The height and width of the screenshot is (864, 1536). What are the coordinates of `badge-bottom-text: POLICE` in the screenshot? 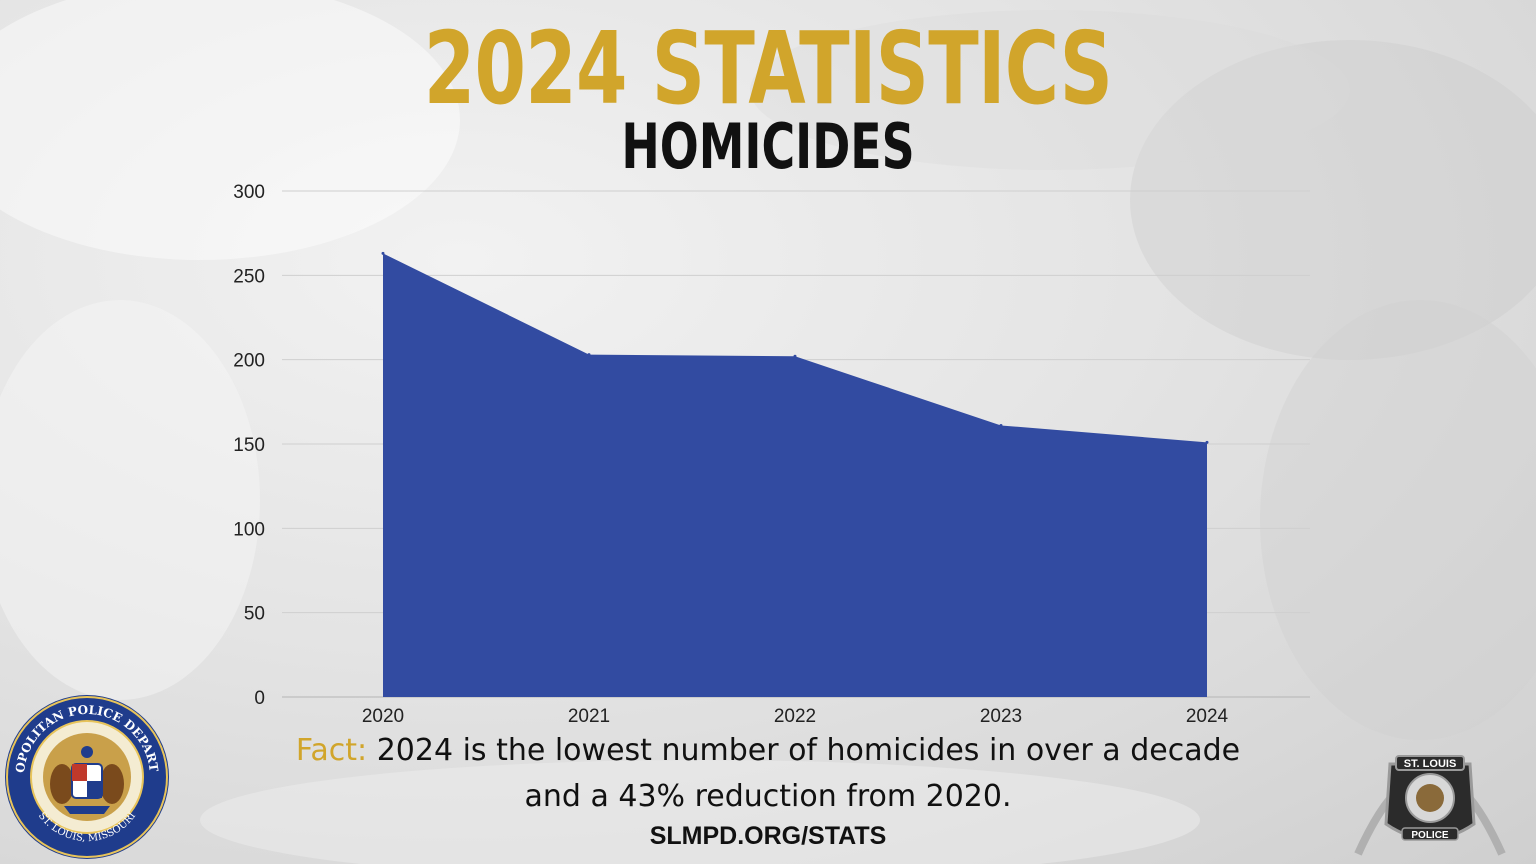 It's located at (1430, 835).